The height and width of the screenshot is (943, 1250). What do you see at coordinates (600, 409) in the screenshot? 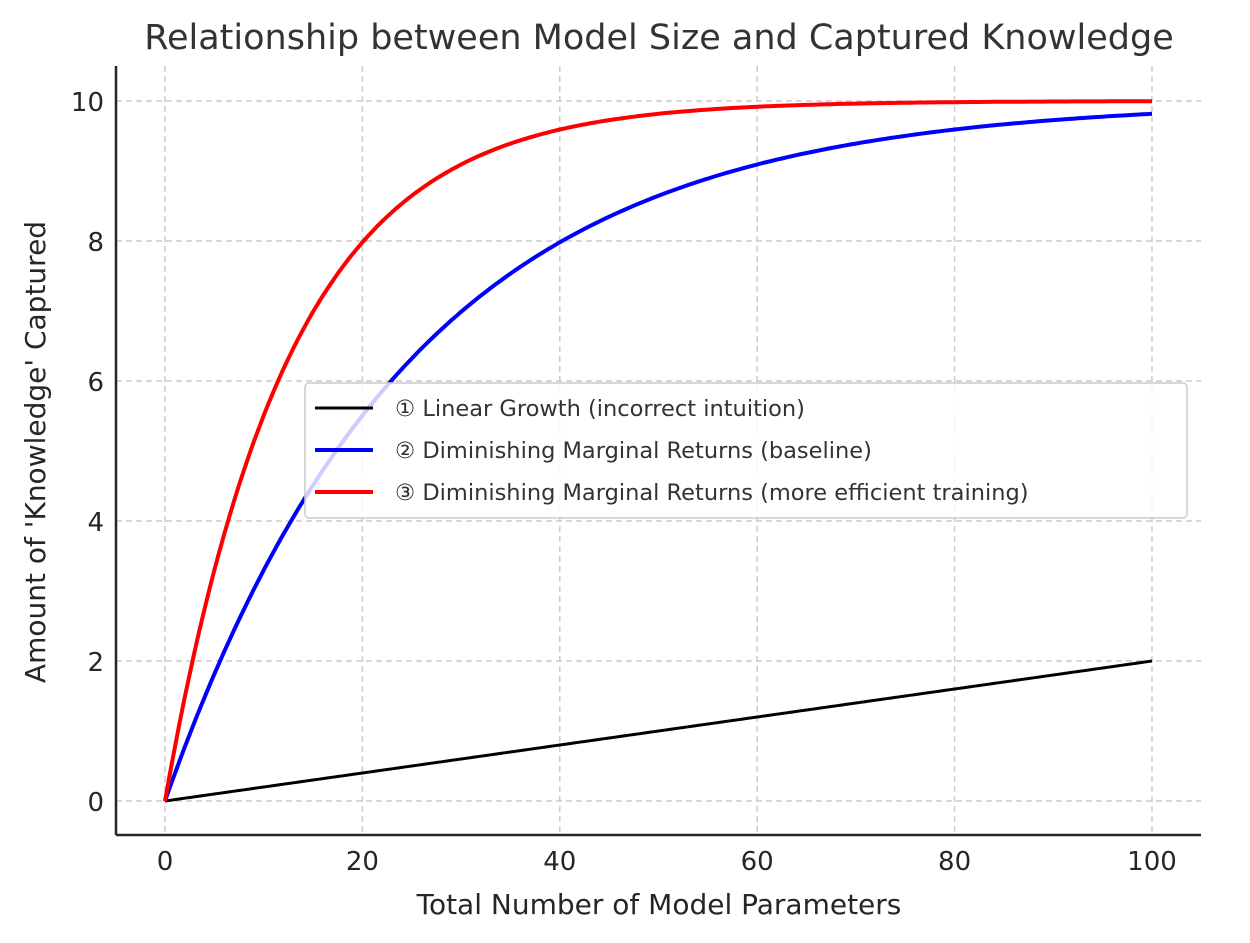
I see `legend-label: ① Linear Growth (incorrect intuition)` at bounding box center [600, 409].